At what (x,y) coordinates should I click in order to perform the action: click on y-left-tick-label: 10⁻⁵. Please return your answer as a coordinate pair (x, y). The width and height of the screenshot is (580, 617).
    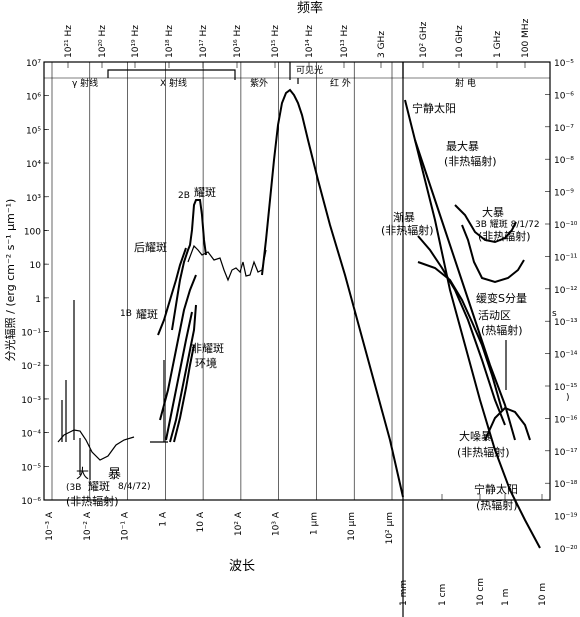
    Looking at the image, I should click on (31, 468).